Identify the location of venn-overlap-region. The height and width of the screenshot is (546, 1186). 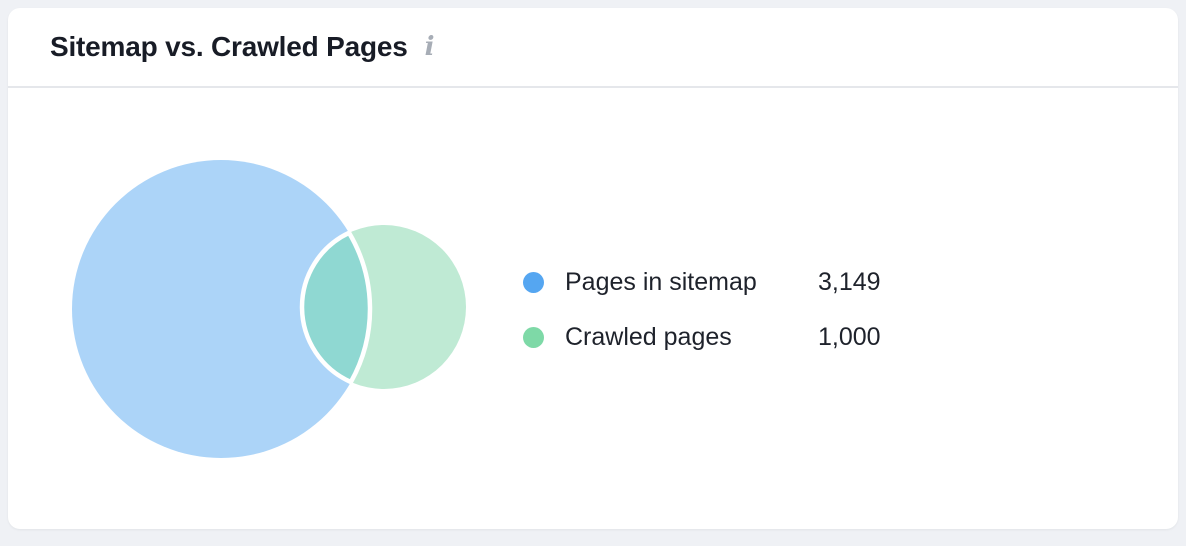
(336, 307).